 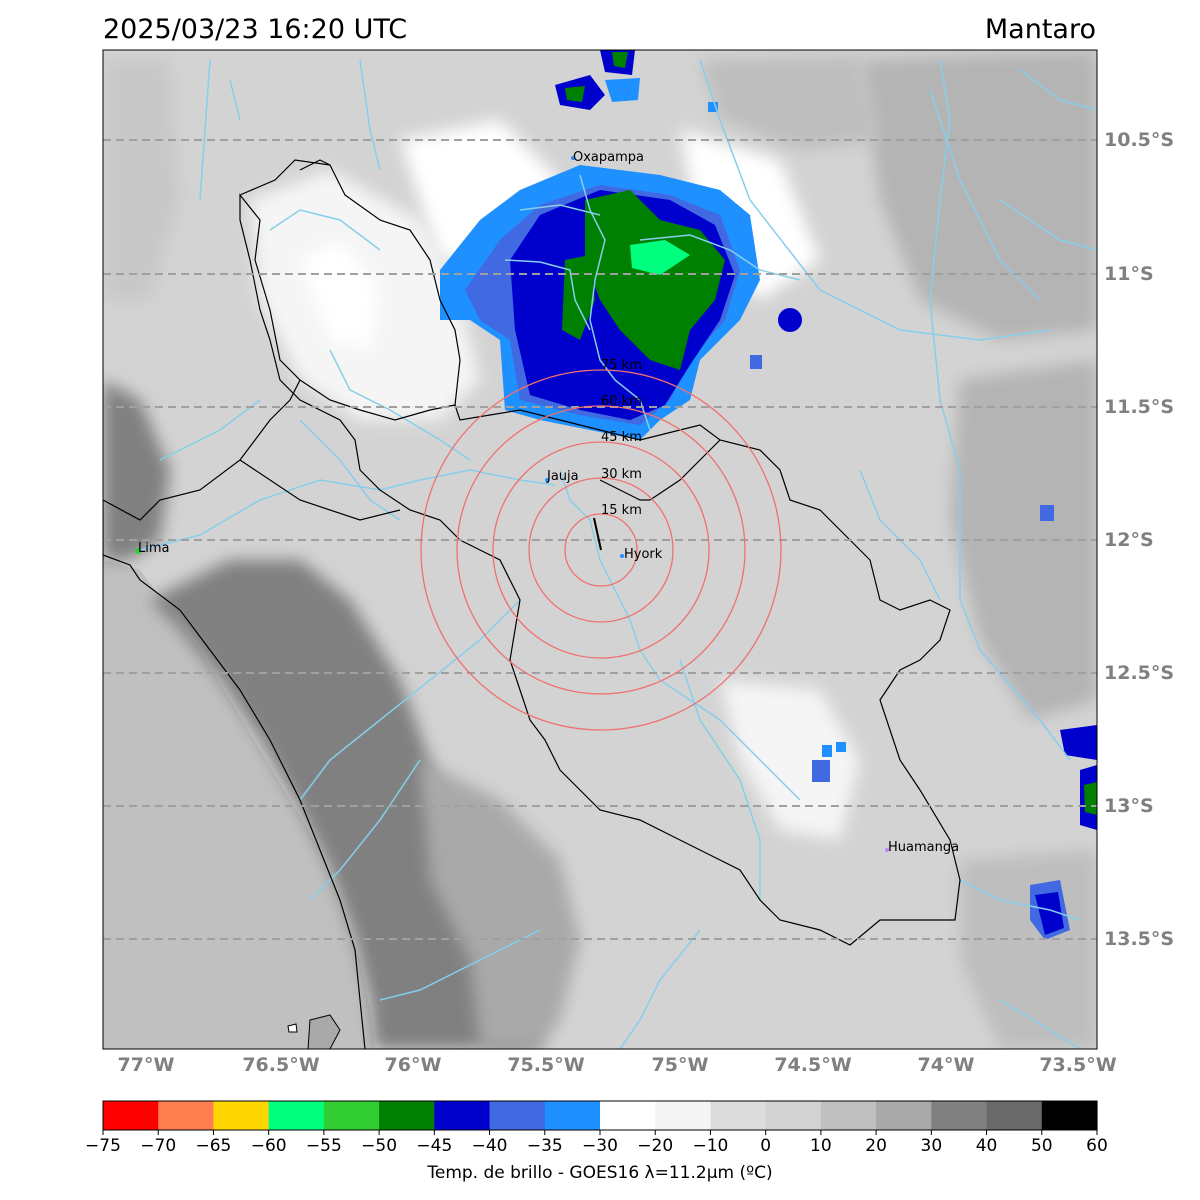 I want to click on colorbar-tick-label: −30, so click(x=600, y=1146).